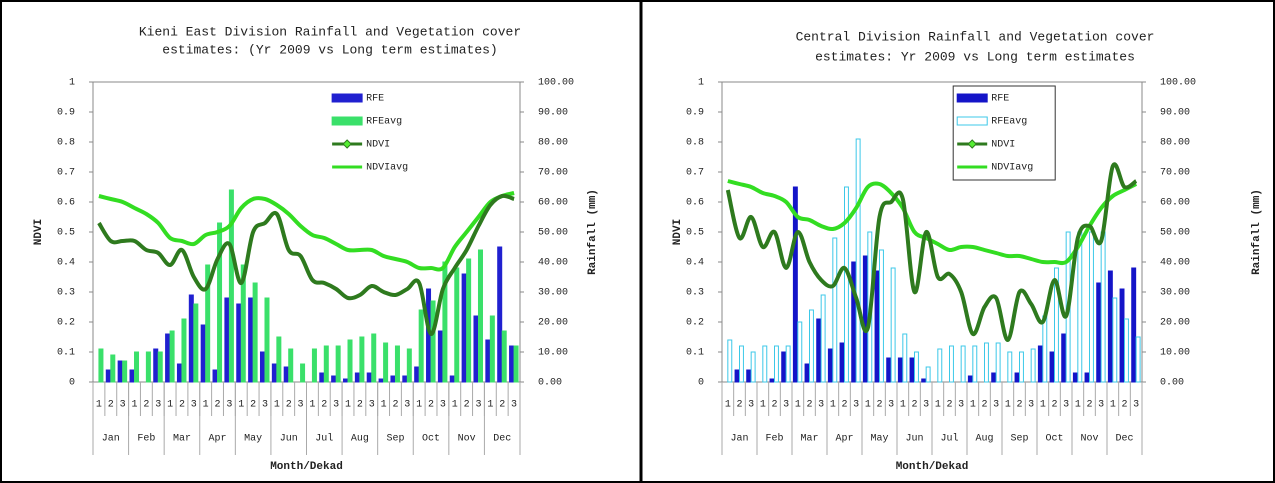 Image resolution: width=1275 pixels, height=483 pixels. What do you see at coordinates (1175, 263) in the screenshot?
I see `y2-tick-label: 40.00` at bounding box center [1175, 263].